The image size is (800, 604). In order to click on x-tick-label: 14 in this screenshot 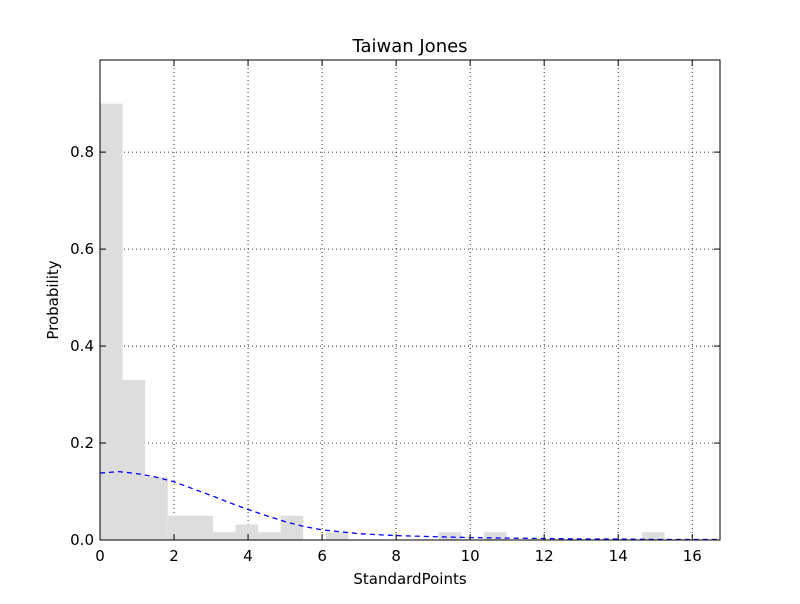, I will do `click(618, 556)`.